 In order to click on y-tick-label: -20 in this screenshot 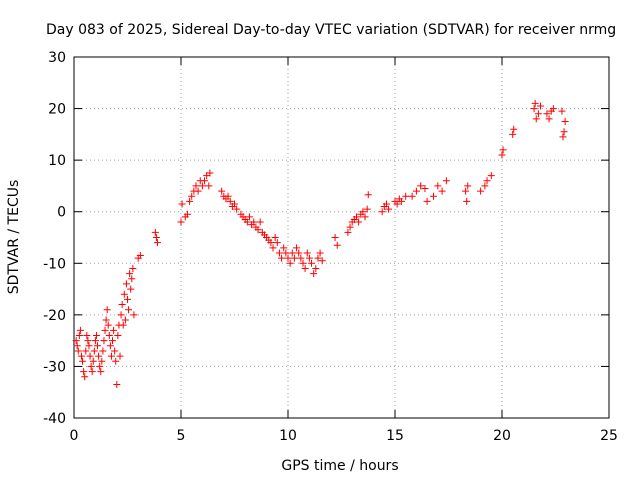, I will do `click(54, 316)`.